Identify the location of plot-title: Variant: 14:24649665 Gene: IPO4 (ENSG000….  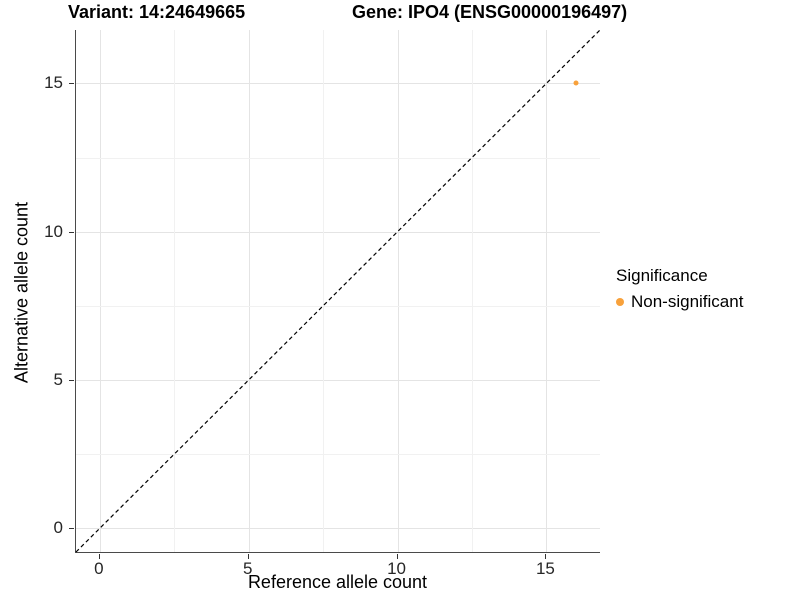
(400, 12).